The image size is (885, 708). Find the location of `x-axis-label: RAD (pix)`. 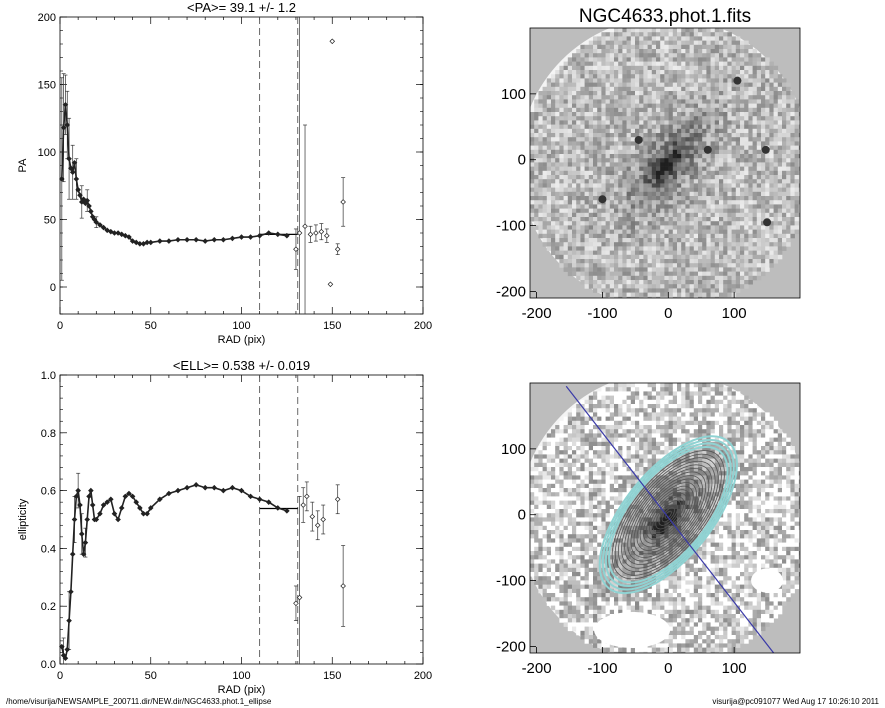

x-axis-label: RAD (pix) is located at coordinates (242, 690).